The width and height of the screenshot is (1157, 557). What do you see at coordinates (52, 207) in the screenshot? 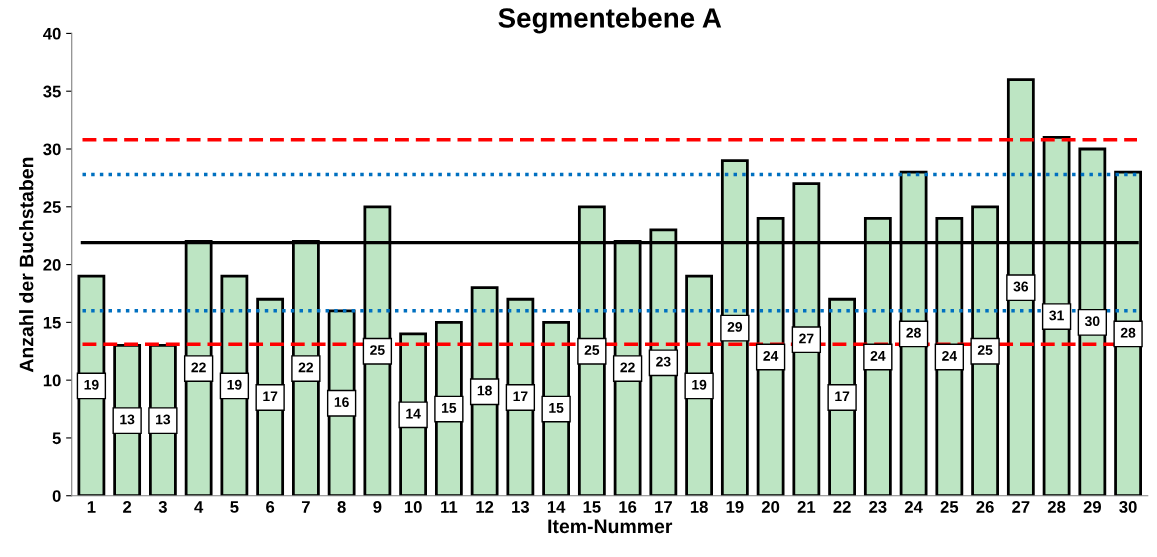
I see `y-tick-label: 25` at bounding box center [52, 207].